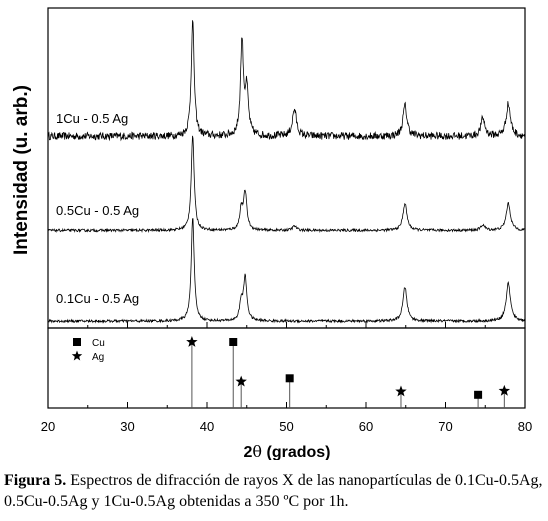  I want to click on series-label-2: 0.5Cu - 0.5 Ag, so click(97, 210).